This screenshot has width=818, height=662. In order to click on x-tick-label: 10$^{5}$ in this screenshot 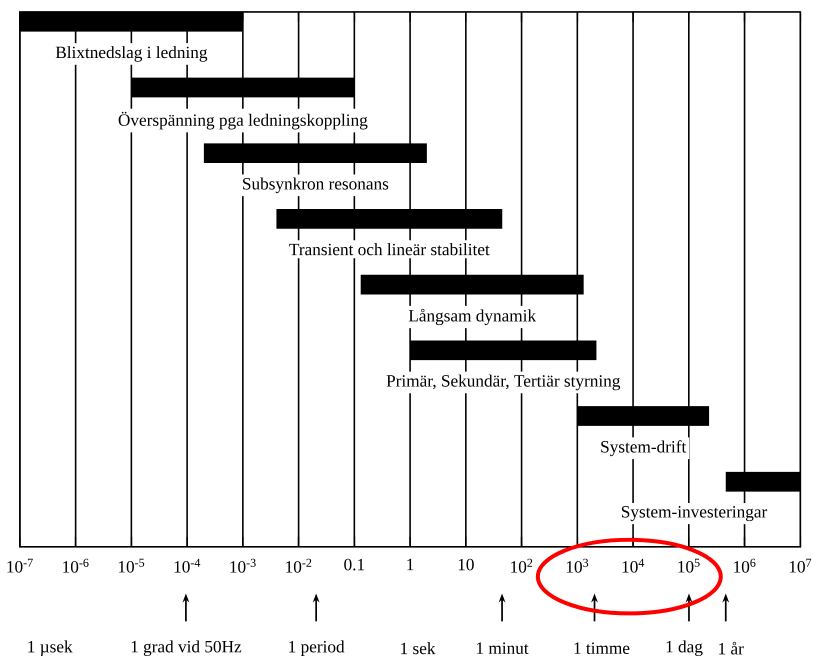, I will do `click(689, 565)`.